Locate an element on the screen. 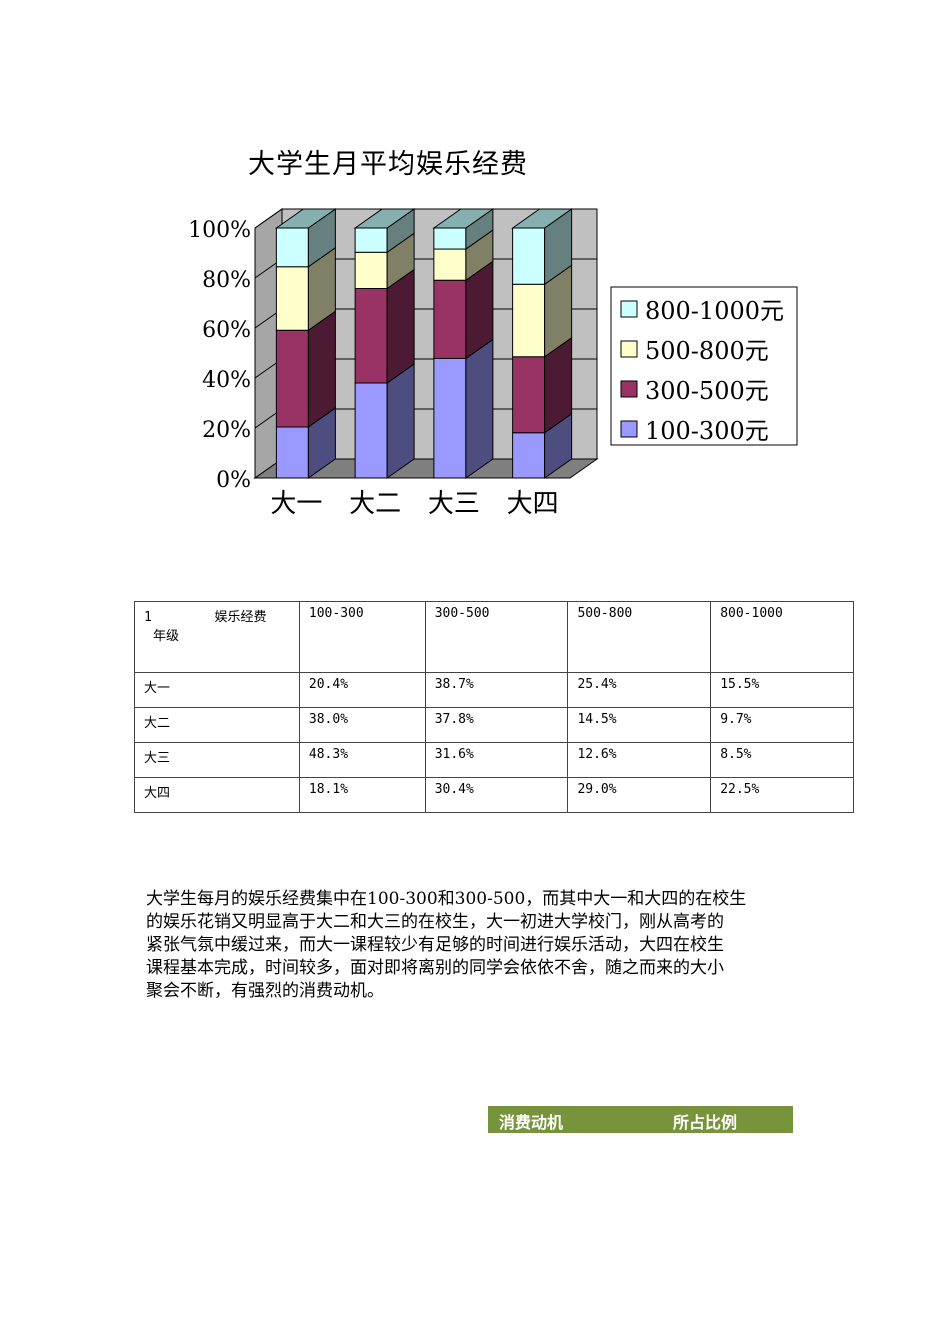 The image size is (950, 1344). y-tick-label: 80% is located at coordinates (226, 280).